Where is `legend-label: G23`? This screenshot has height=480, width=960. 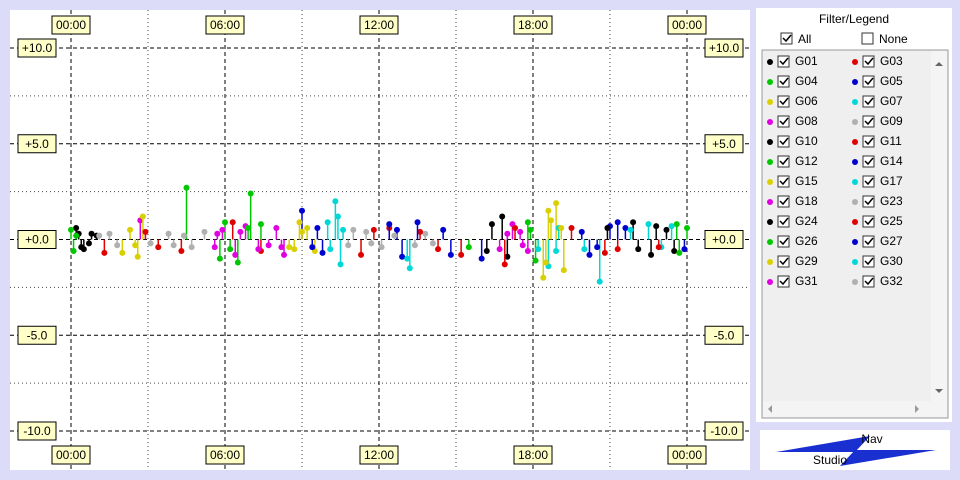 legend-label: G23 is located at coordinates (891, 201).